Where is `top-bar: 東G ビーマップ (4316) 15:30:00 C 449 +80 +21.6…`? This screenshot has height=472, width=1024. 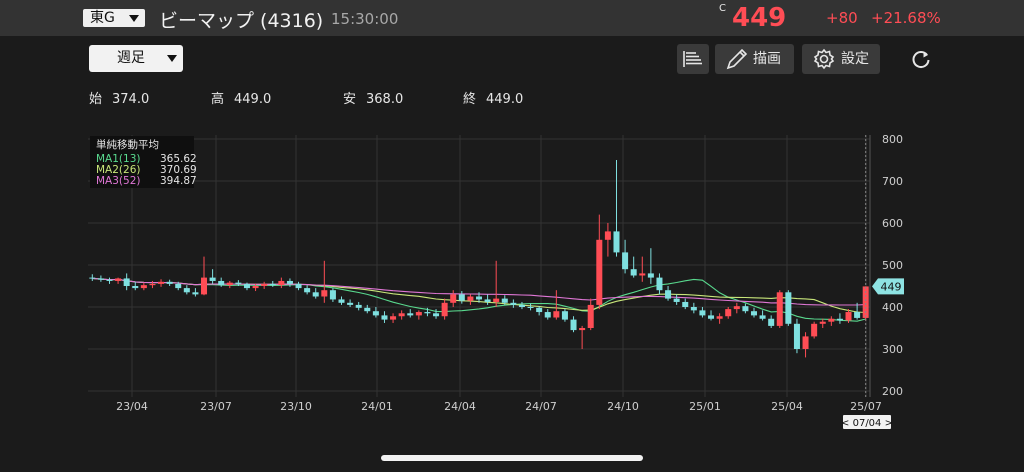 top-bar: 東G ビーマップ (4316) 15:30:00 C 449 +80 +21.6… is located at coordinates (512, 18).